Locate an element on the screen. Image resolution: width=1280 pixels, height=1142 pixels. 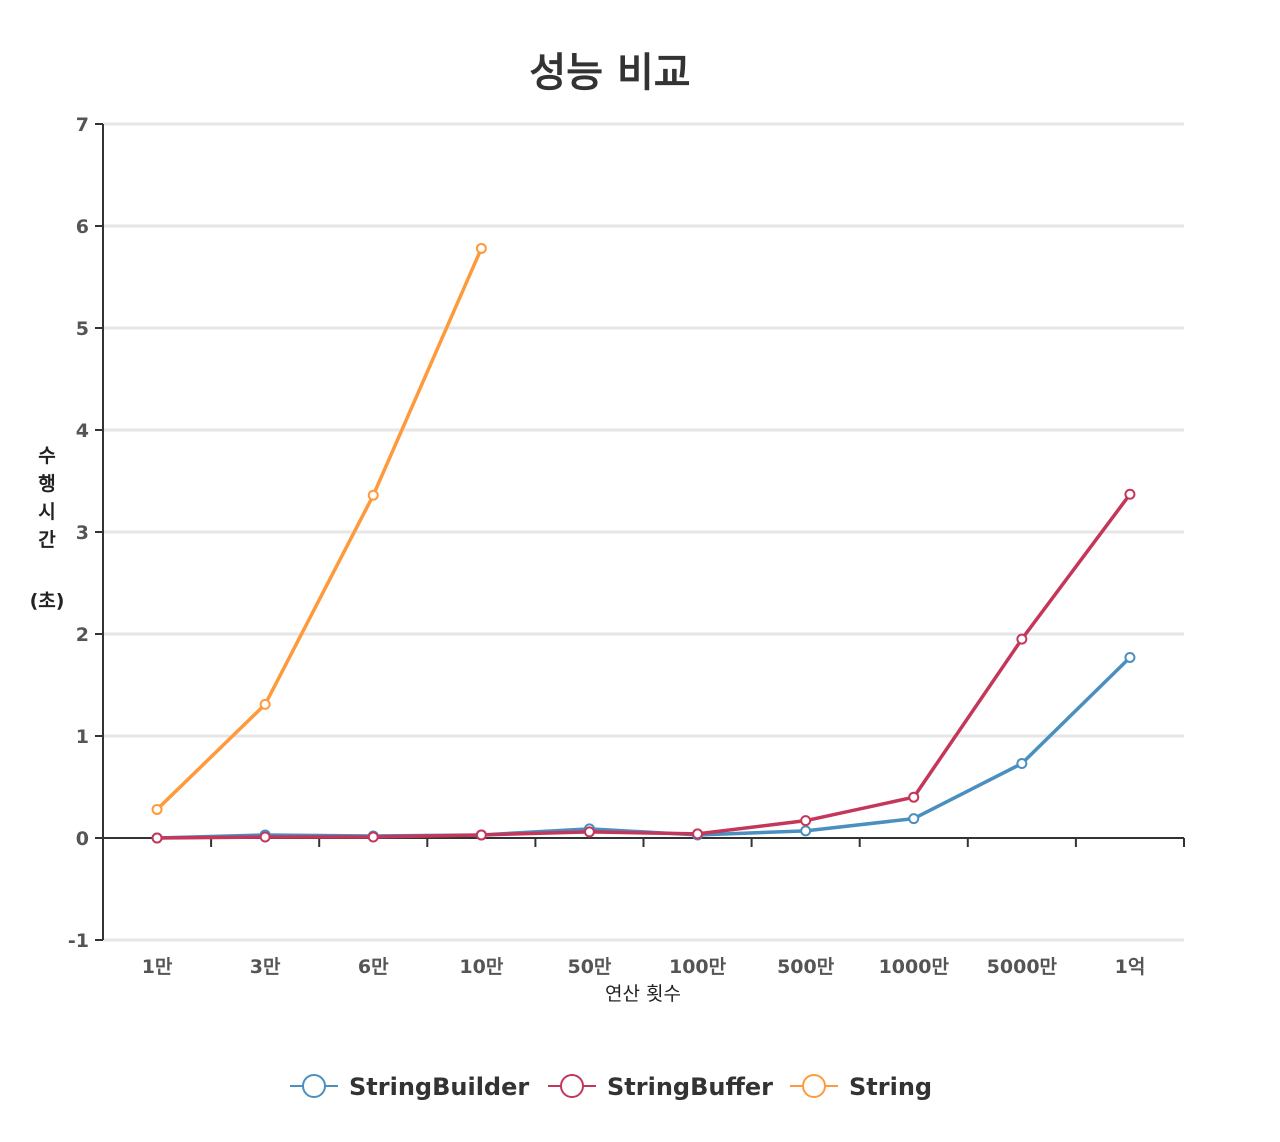
legend-marker-stringbuilder is located at coordinates (314, 1086).